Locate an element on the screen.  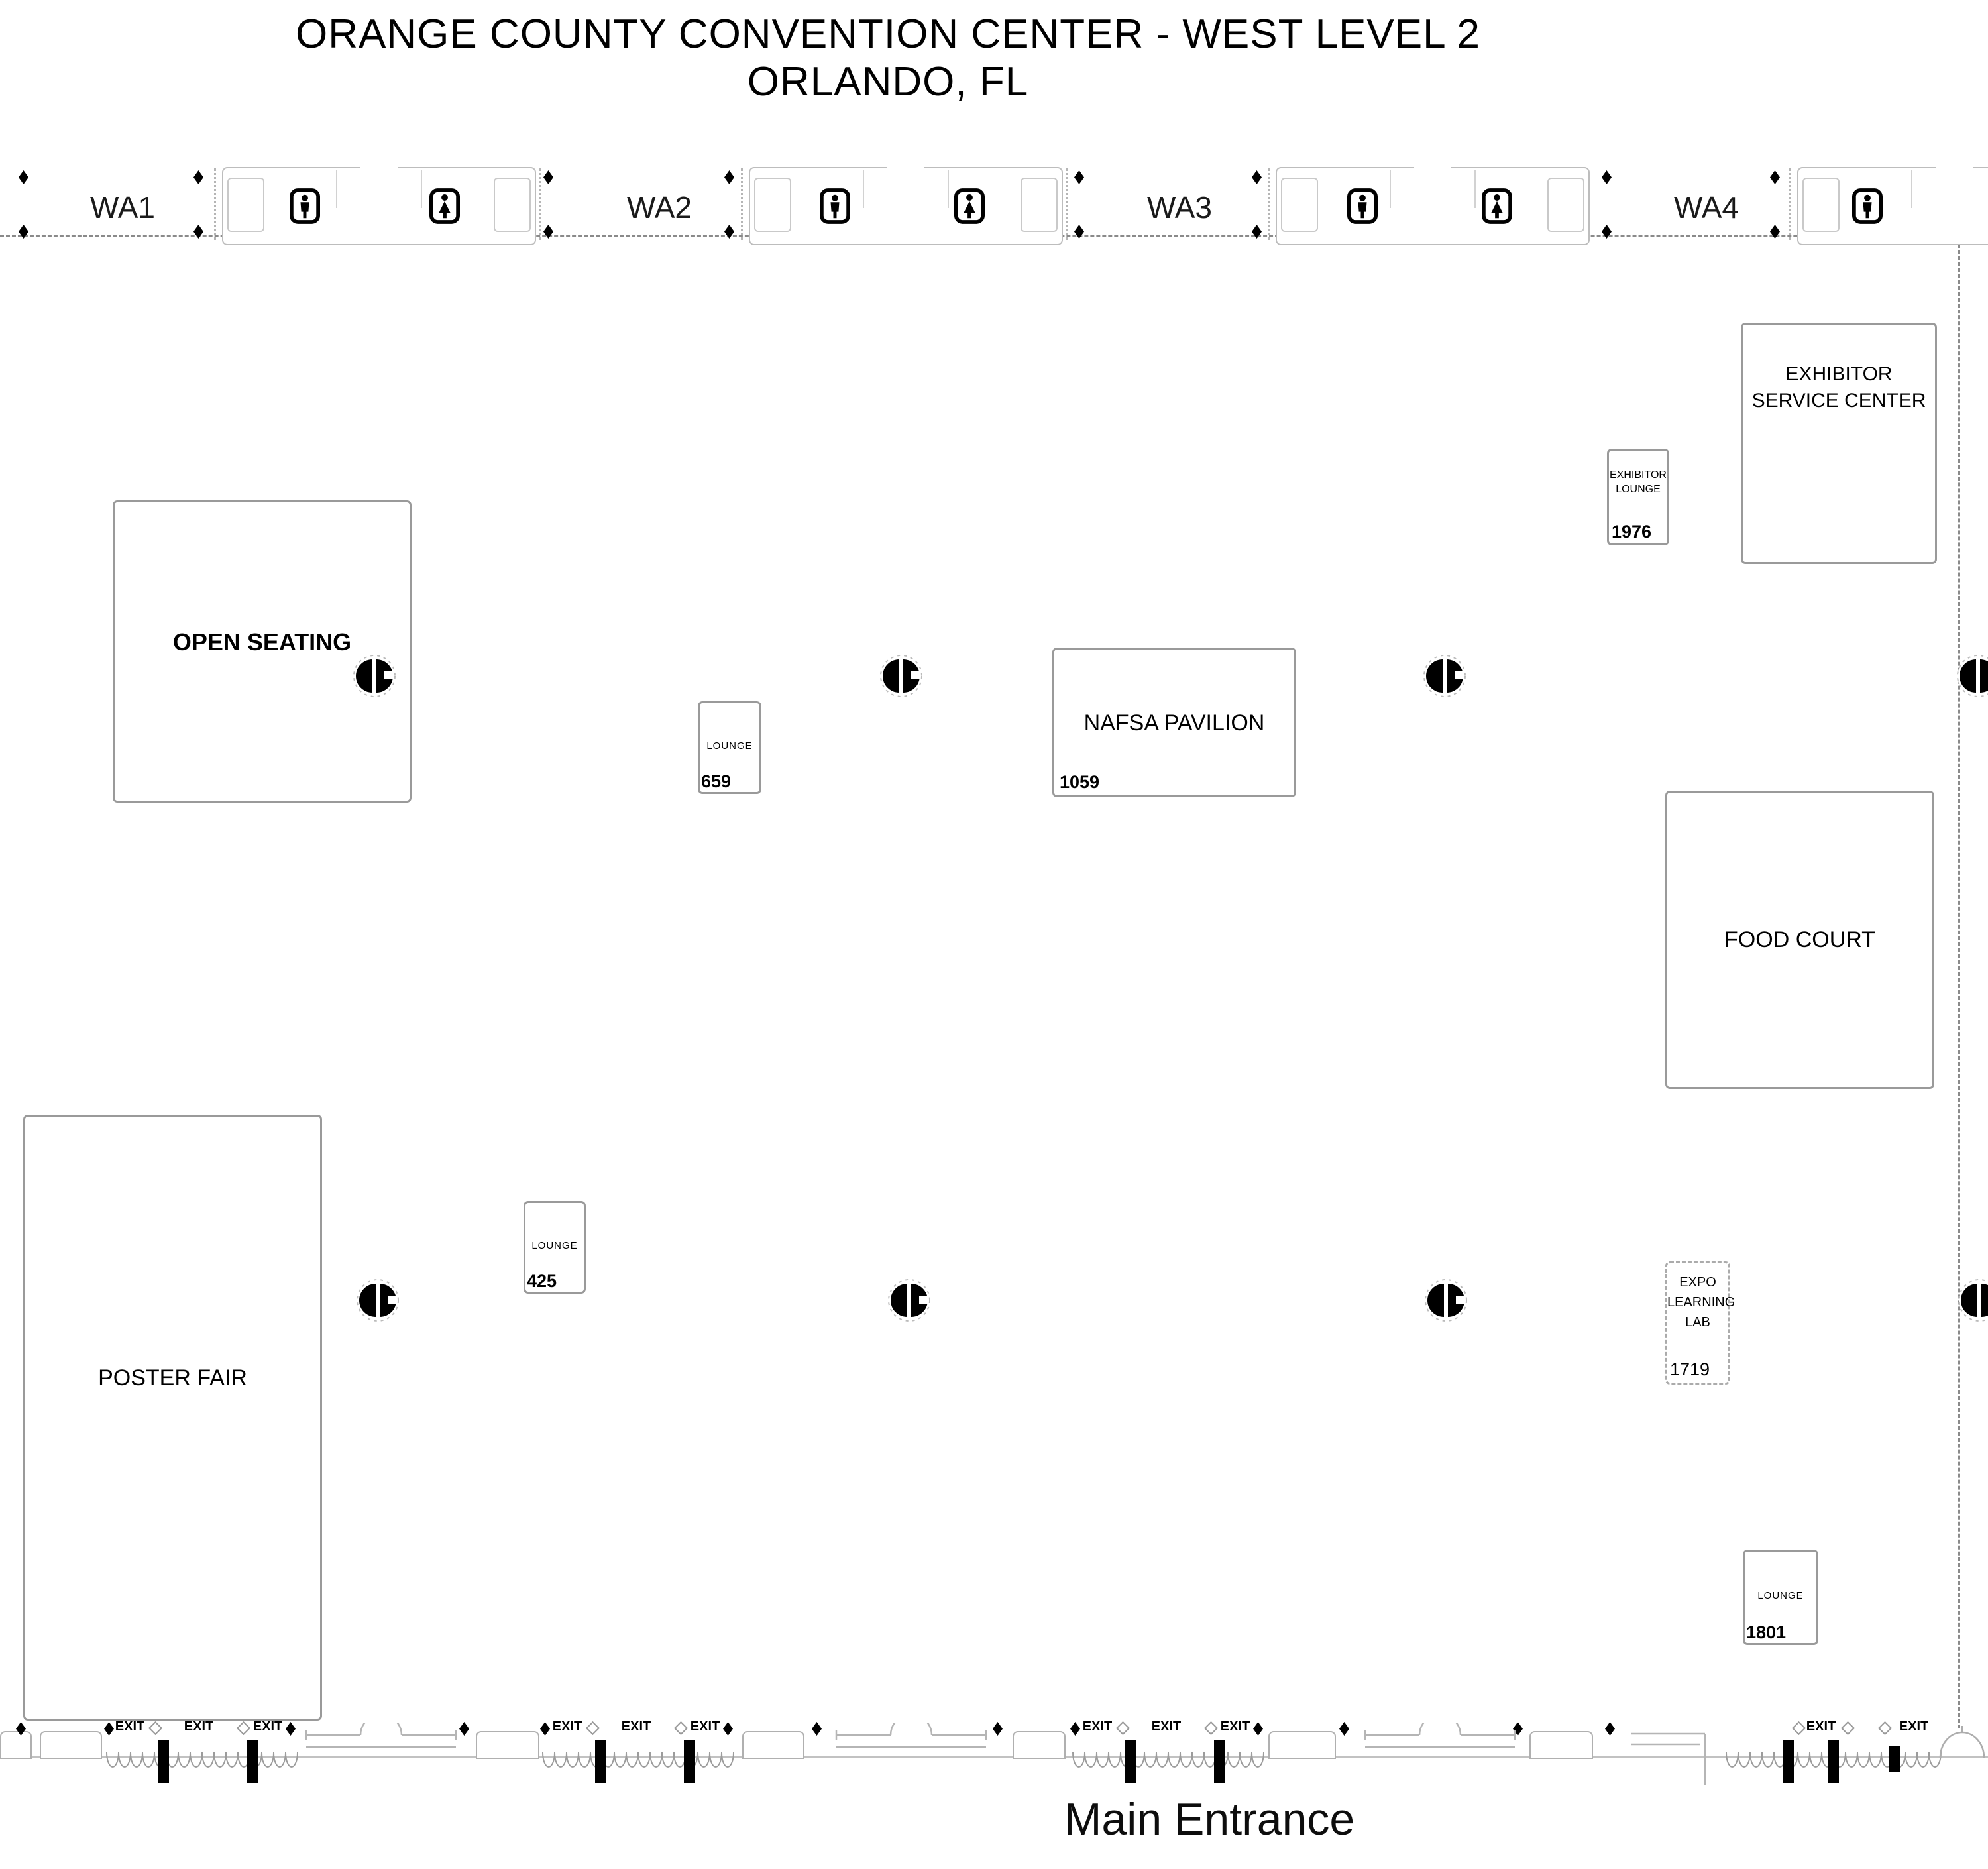
room-food-court: FOOD COURT is located at coordinates (1799, 940).